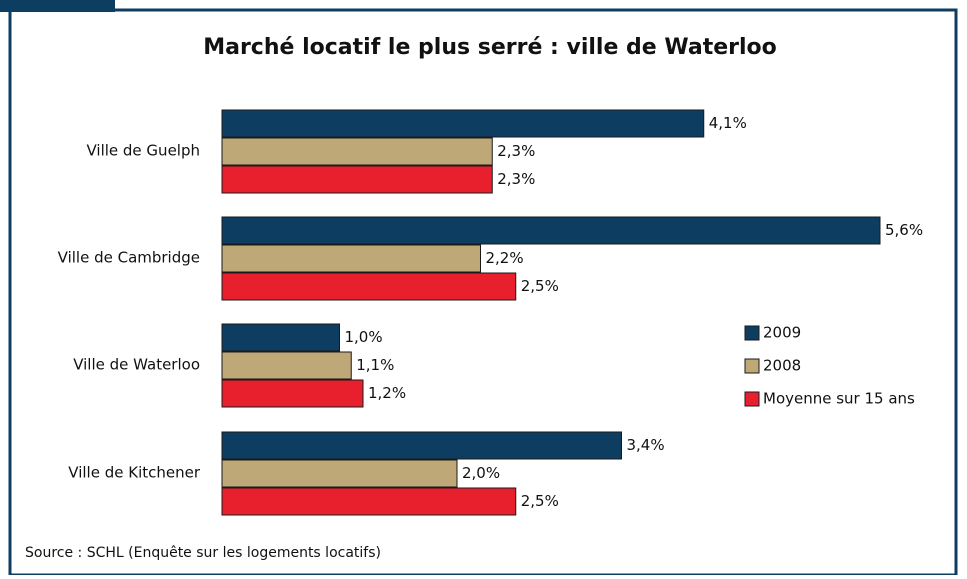 This screenshot has width=967, height=579. Describe the element at coordinates (129, 258) in the screenshot. I see `category-label: Ville de Cambridge` at that location.